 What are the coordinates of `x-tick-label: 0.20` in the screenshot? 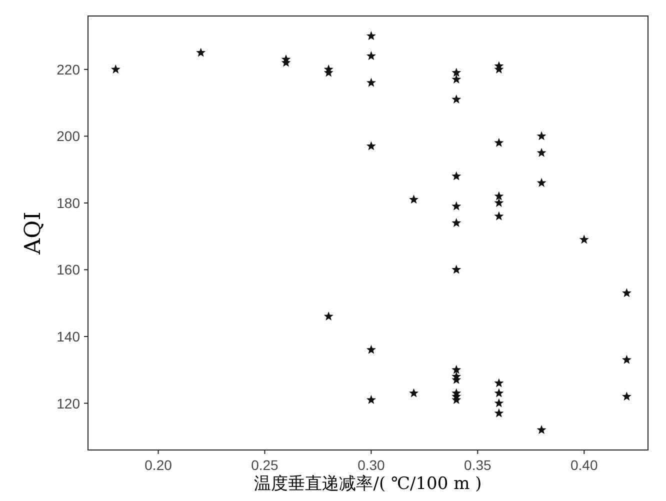 It's located at (158, 465).